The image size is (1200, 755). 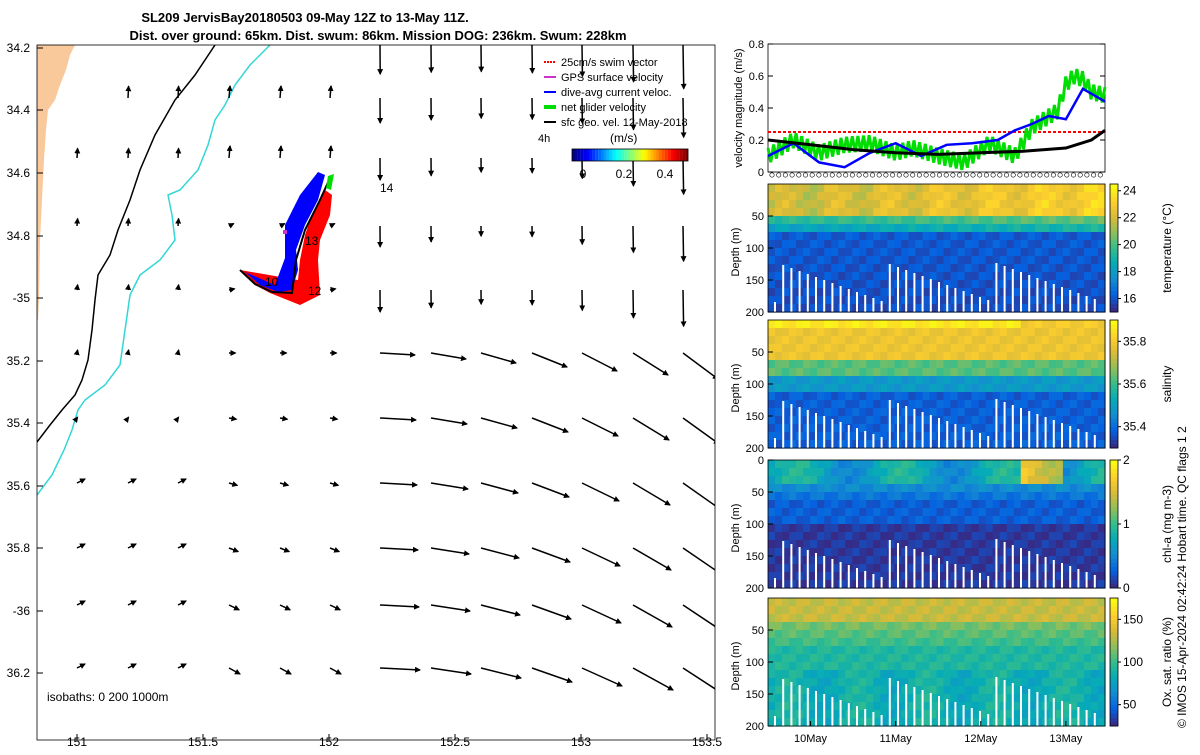 What do you see at coordinates (603, 108) in the screenshot?
I see `legend-label-net: net glider velocity` at bounding box center [603, 108].